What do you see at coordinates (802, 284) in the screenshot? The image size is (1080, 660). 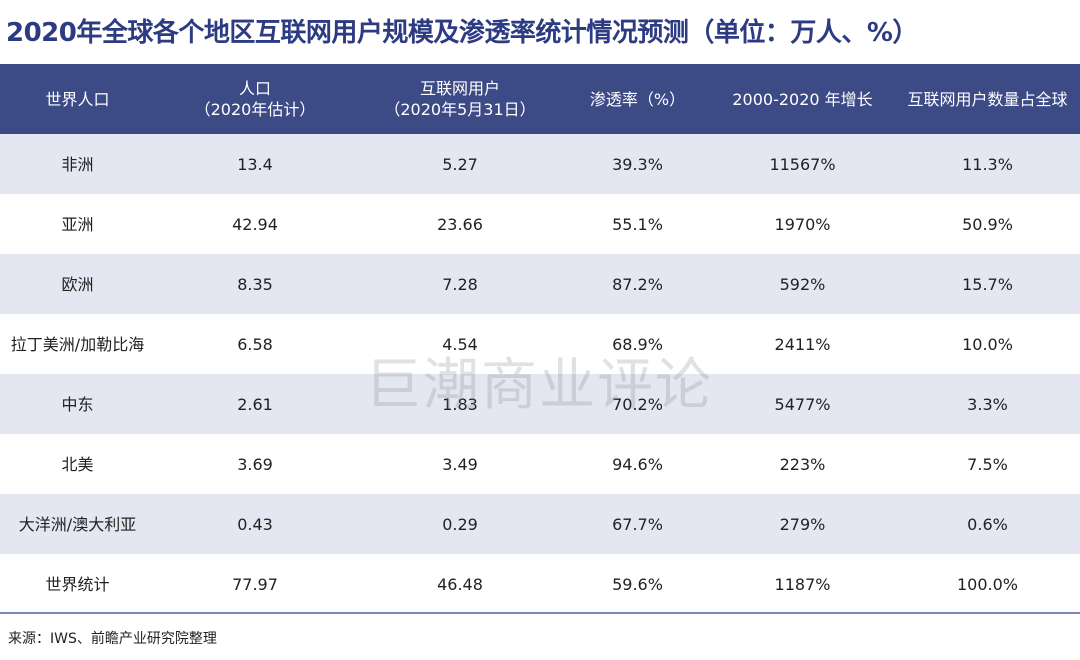 I see `cell-growth: 592%` at bounding box center [802, 284].